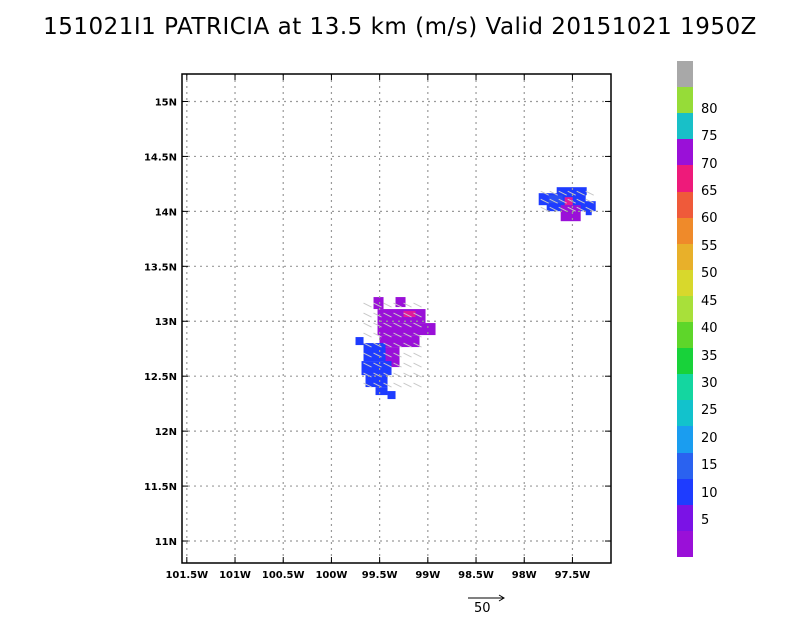  I want to click on y-tick-label: 14.5N, so click(160, 157).